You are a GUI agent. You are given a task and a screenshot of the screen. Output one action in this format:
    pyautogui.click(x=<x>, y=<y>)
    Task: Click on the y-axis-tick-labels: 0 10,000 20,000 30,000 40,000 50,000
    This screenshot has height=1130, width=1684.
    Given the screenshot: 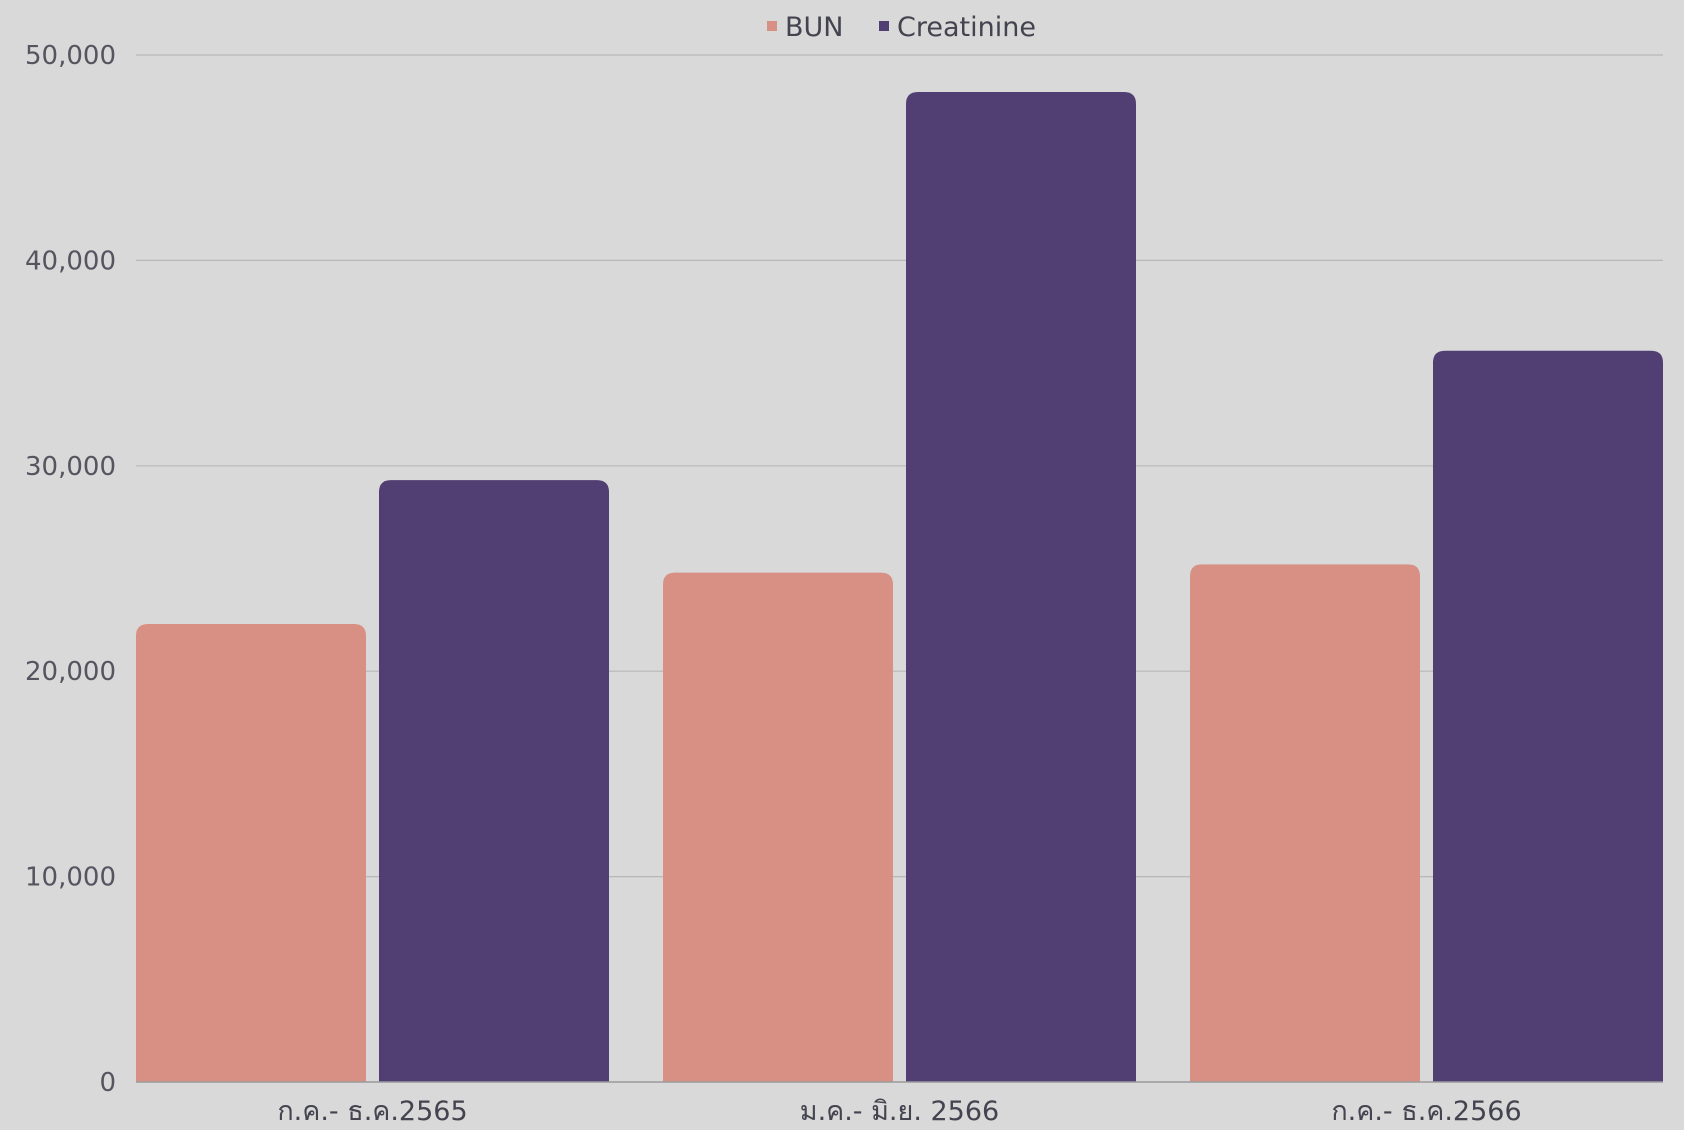 What is the action you would take?
    pyautogui.click(x=70, y=569)
    